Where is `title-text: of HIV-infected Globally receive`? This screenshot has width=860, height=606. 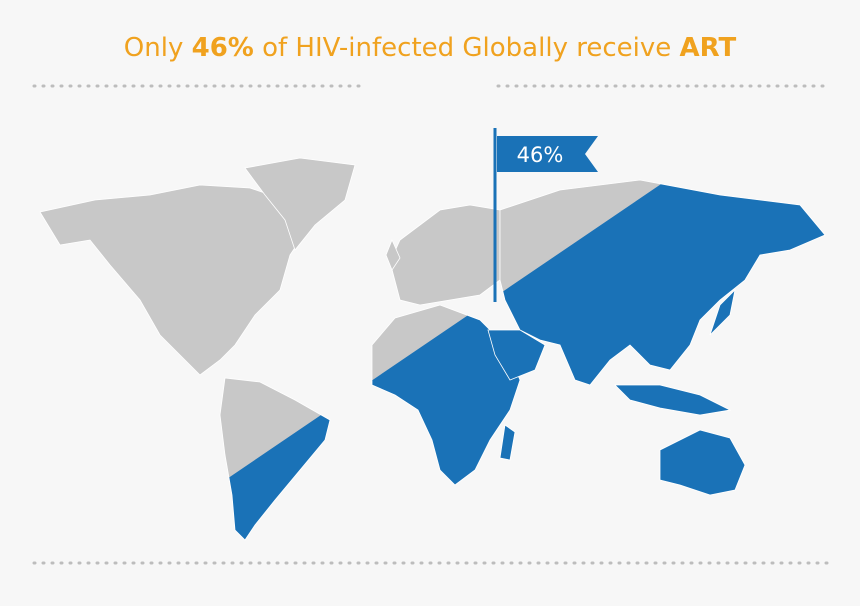 title-text: of HIV-infected Globally receive is located at coordinates (466, 48).